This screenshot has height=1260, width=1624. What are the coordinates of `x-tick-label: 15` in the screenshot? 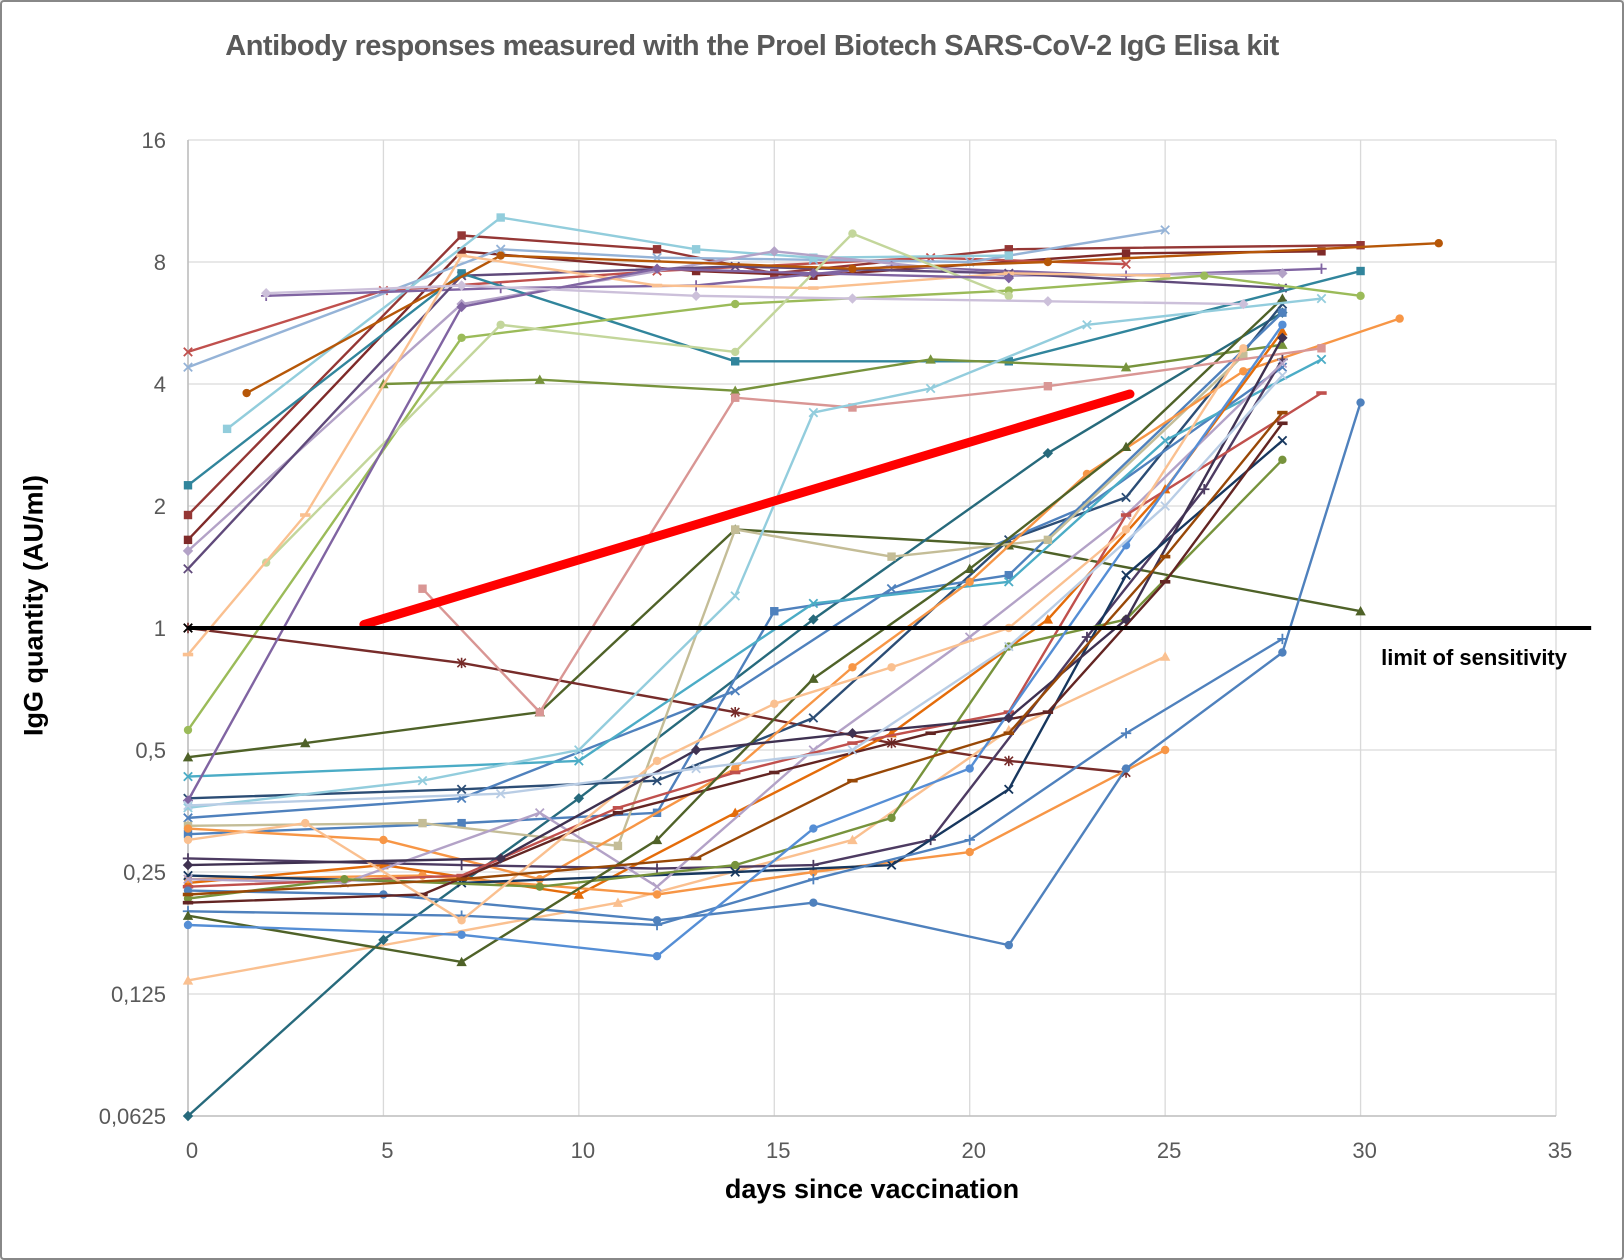 It's located at (778, 1150).